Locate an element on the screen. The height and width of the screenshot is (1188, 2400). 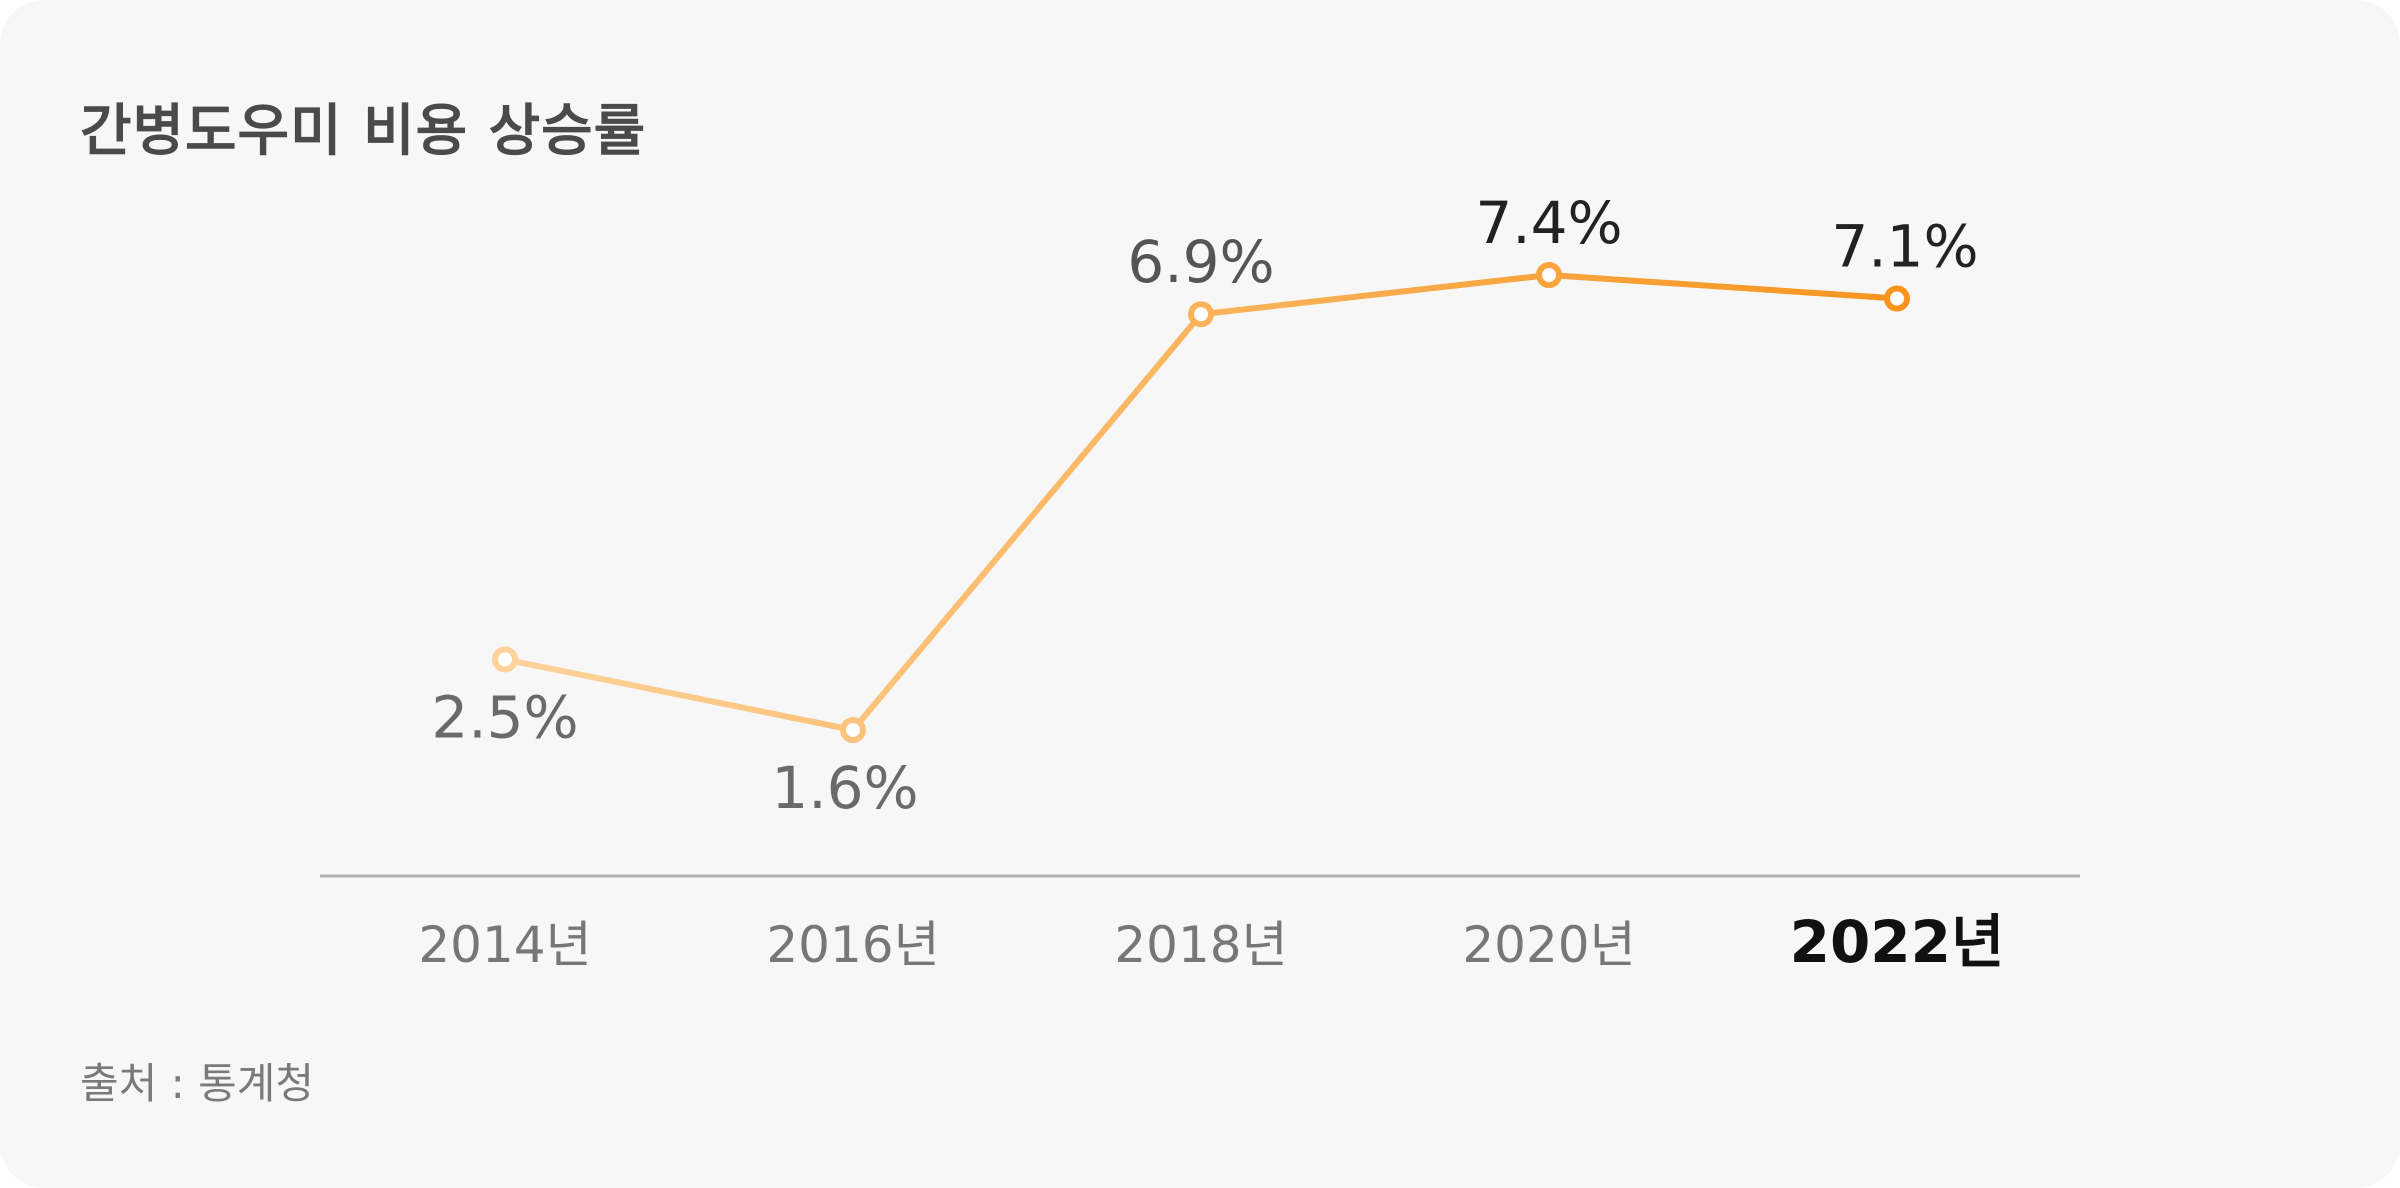
value-label: 7.1% is located at coordinates (1904, 247).